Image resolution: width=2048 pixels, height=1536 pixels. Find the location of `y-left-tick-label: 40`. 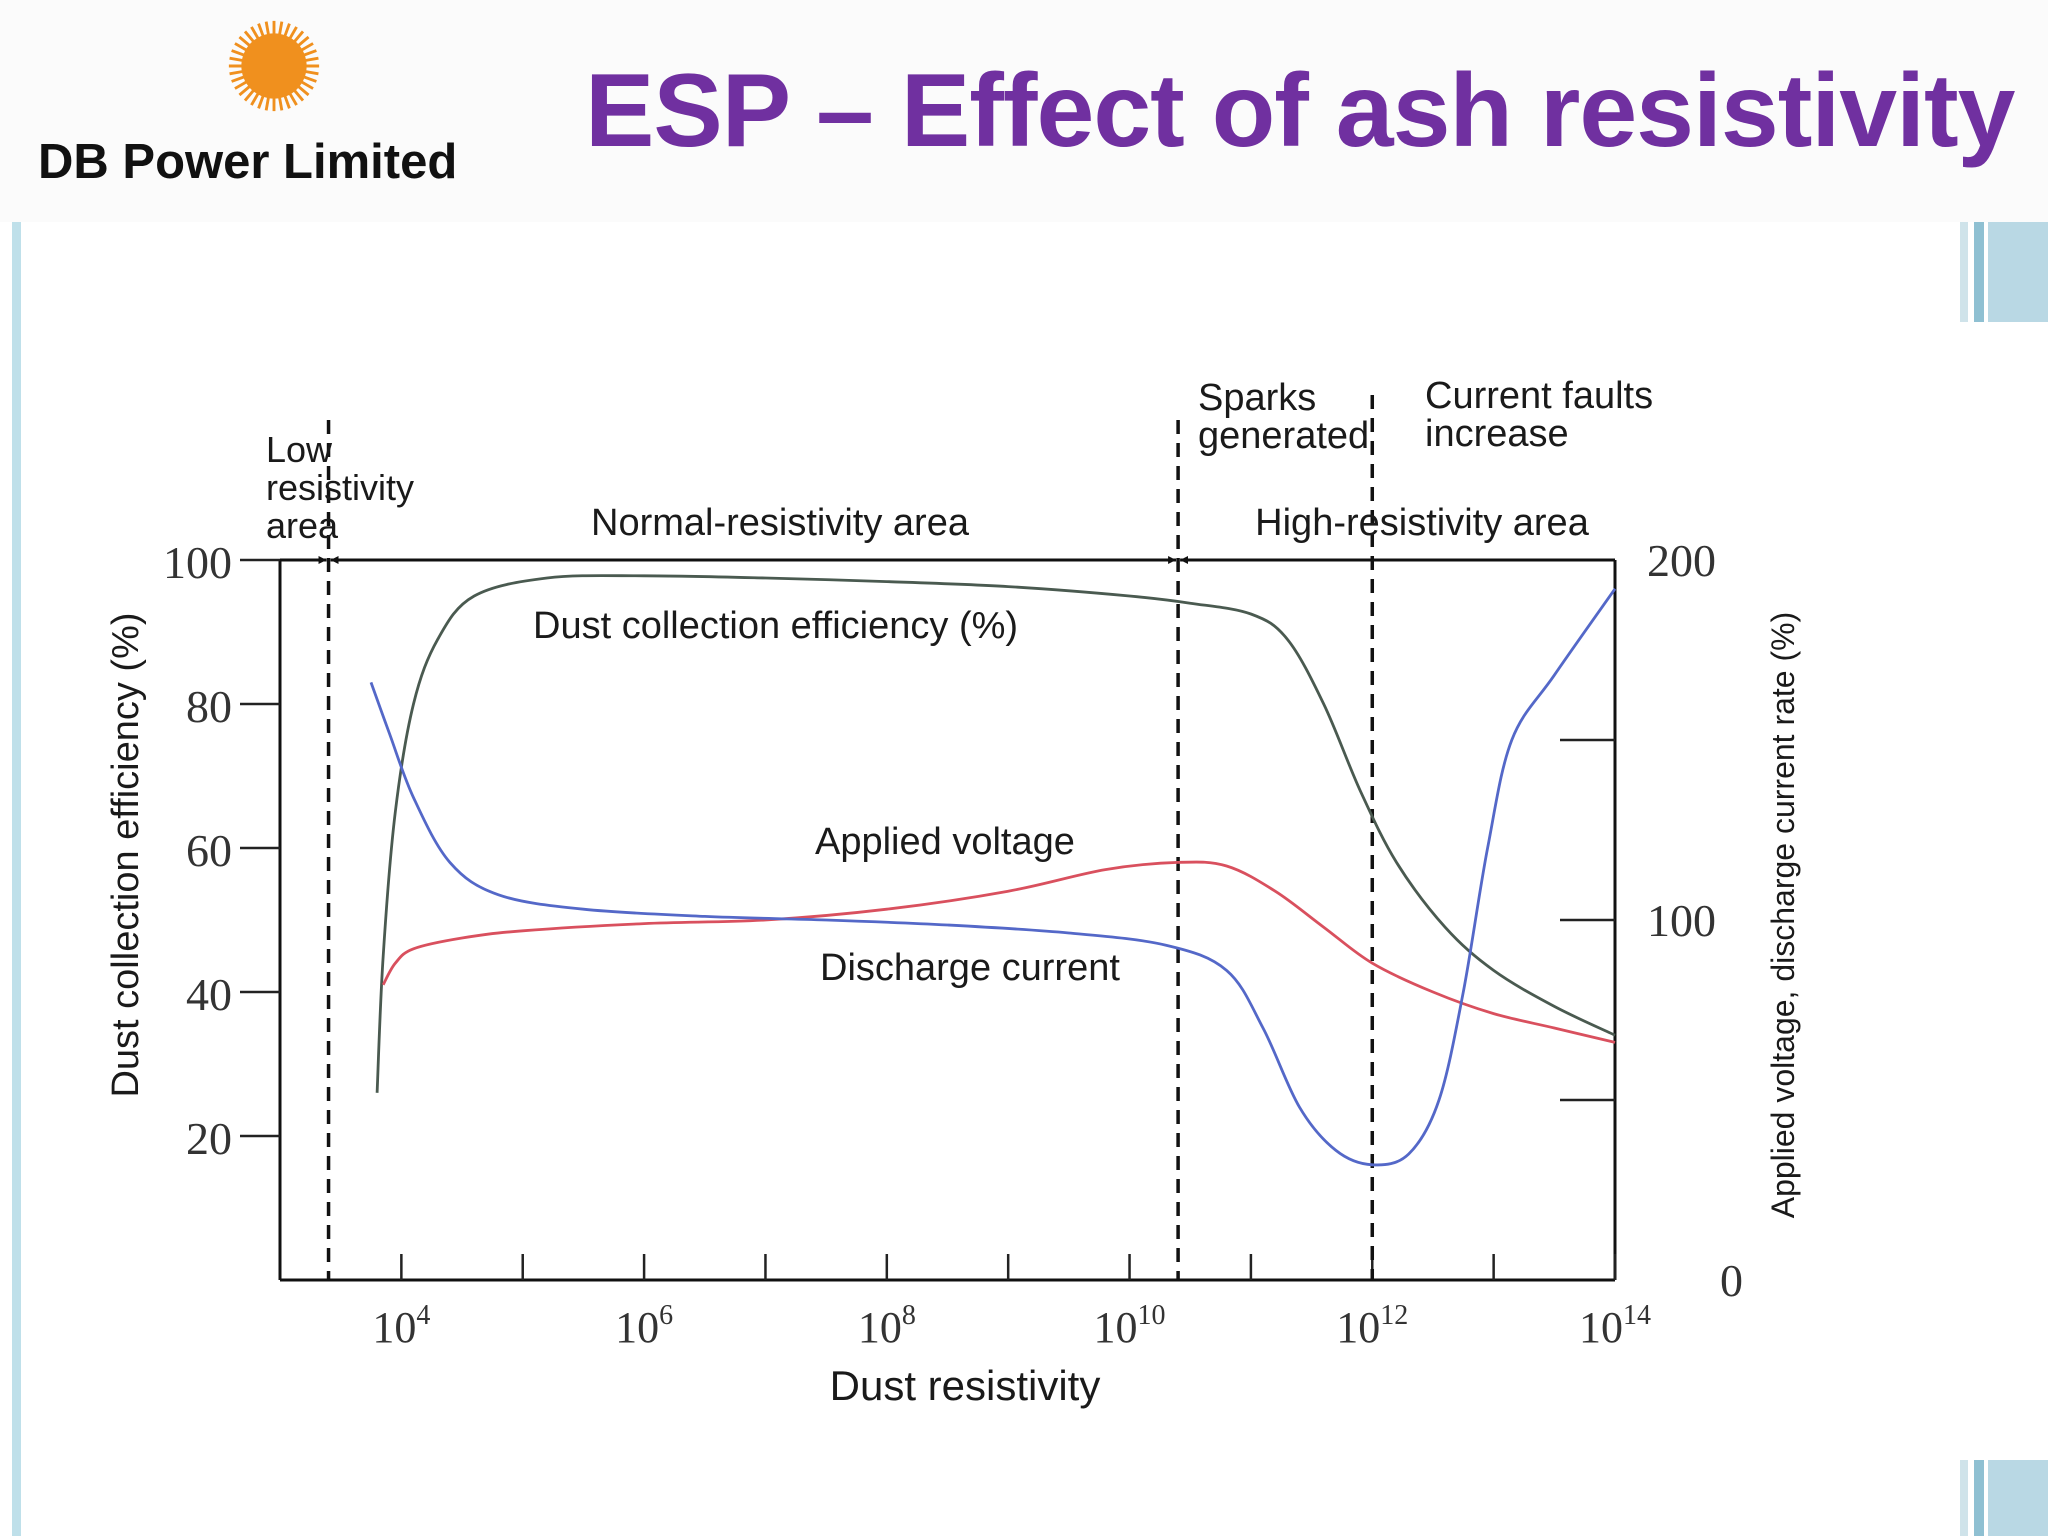

y-left-tick-label: 40 is located at coordinates (209, 994).